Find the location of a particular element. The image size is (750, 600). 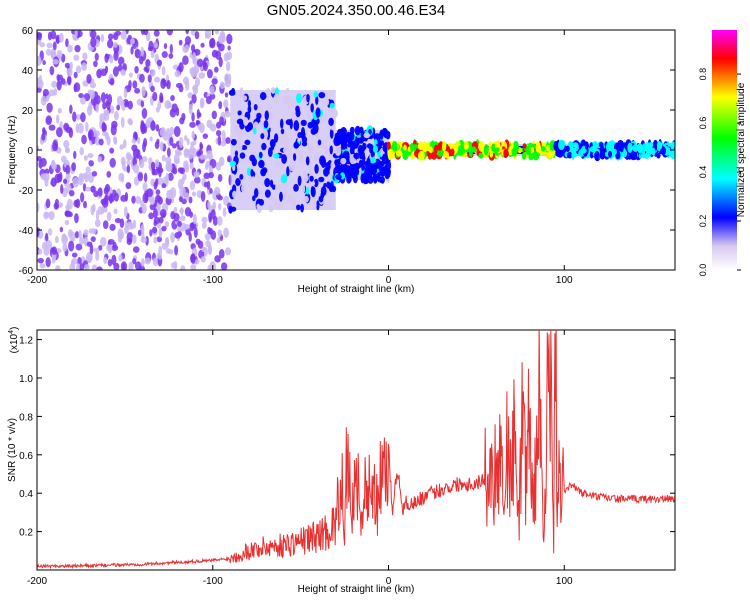

spectrogram-x-tick-label: -100 is located at coordinates (213, 280).